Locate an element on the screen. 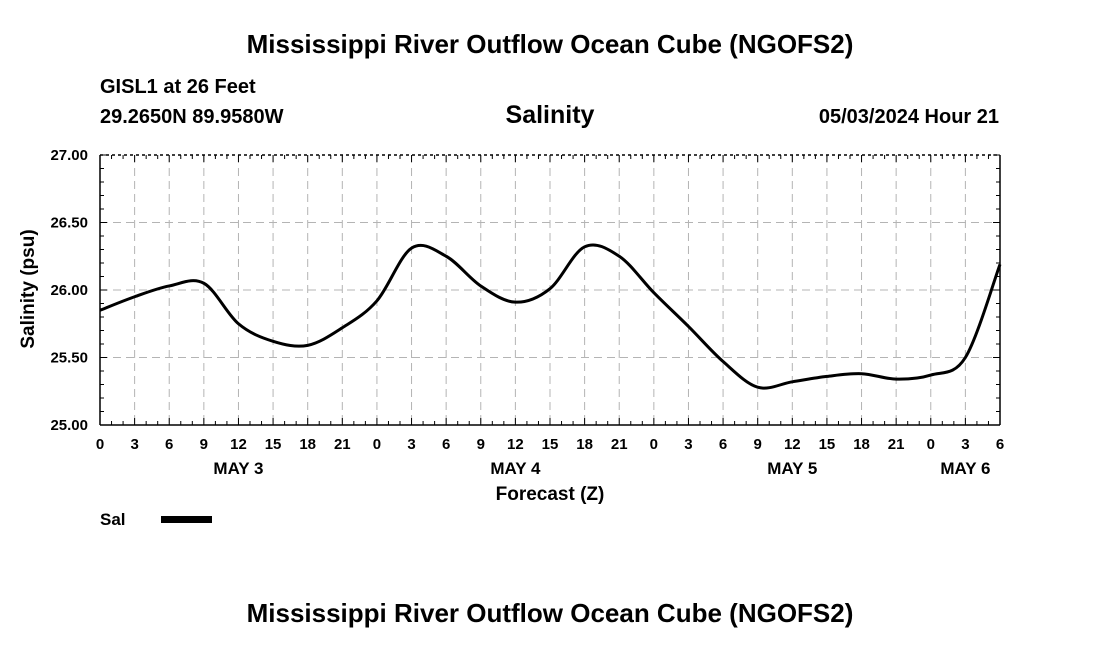 The height and width of the screenshot is (650, 1100). station-coordinates: 29.2650N 89.9580W is located at coordinates (192, 117).